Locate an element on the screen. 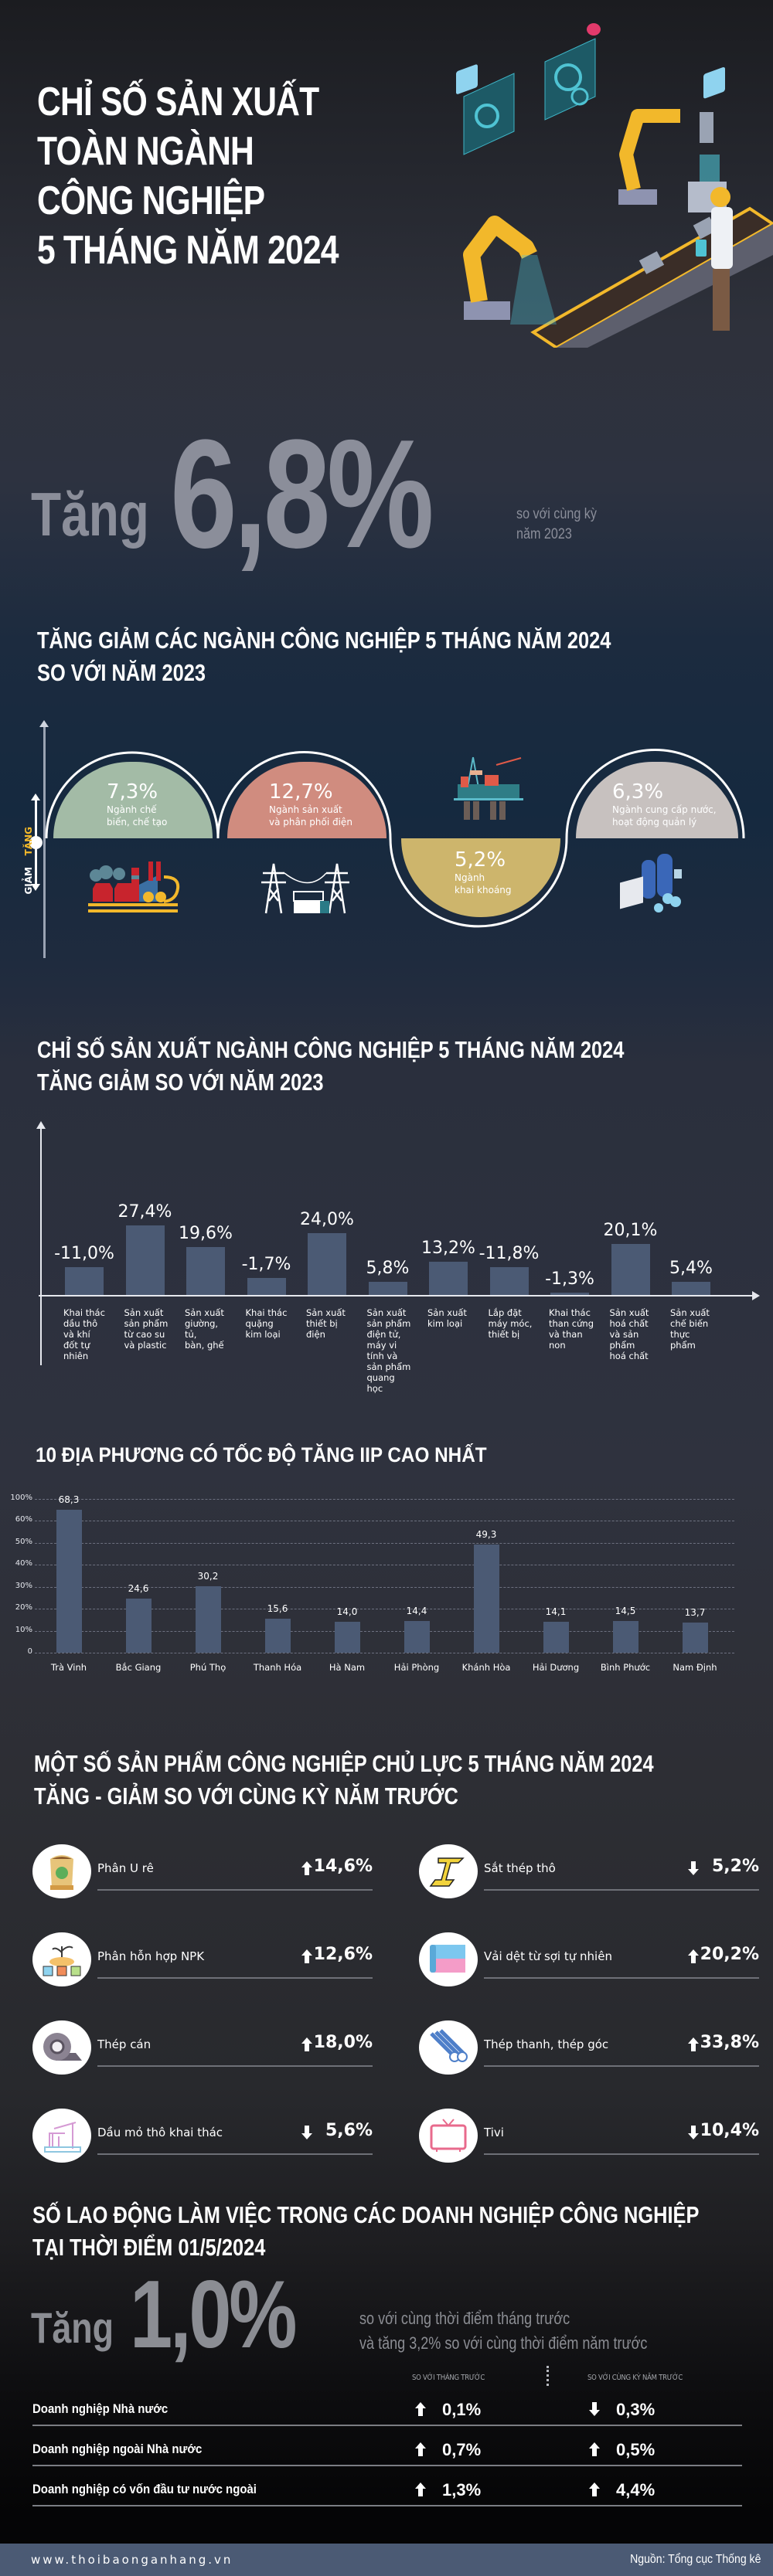 The height and width of the screenshot is (2576, 773). dome-fill is located at coordinates (133, 800).